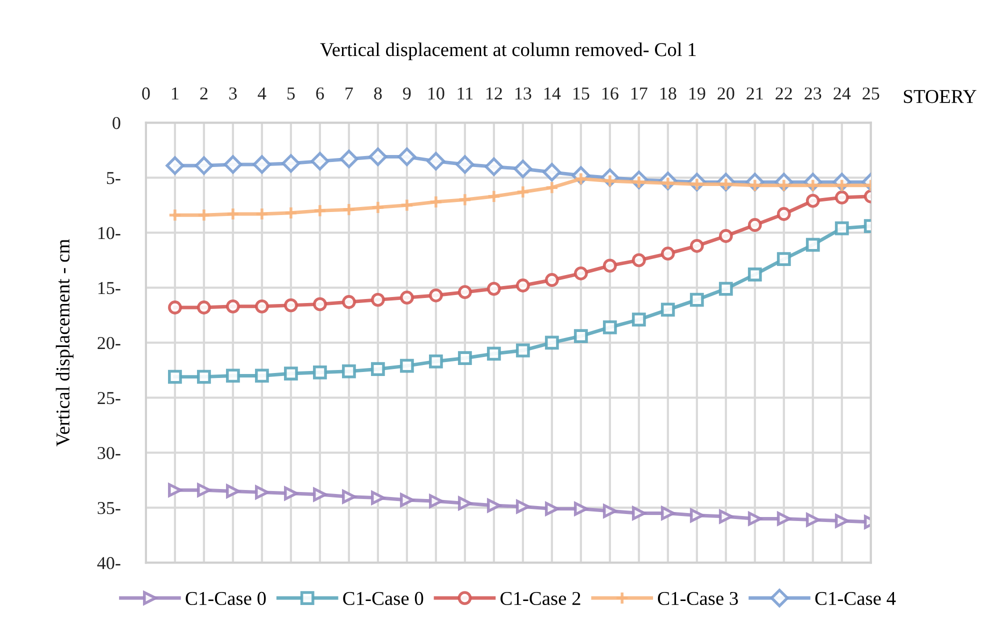 The height and width of the screenshot is (637, 997). I want to click on x-tick-label: 8, so click(378, 93).